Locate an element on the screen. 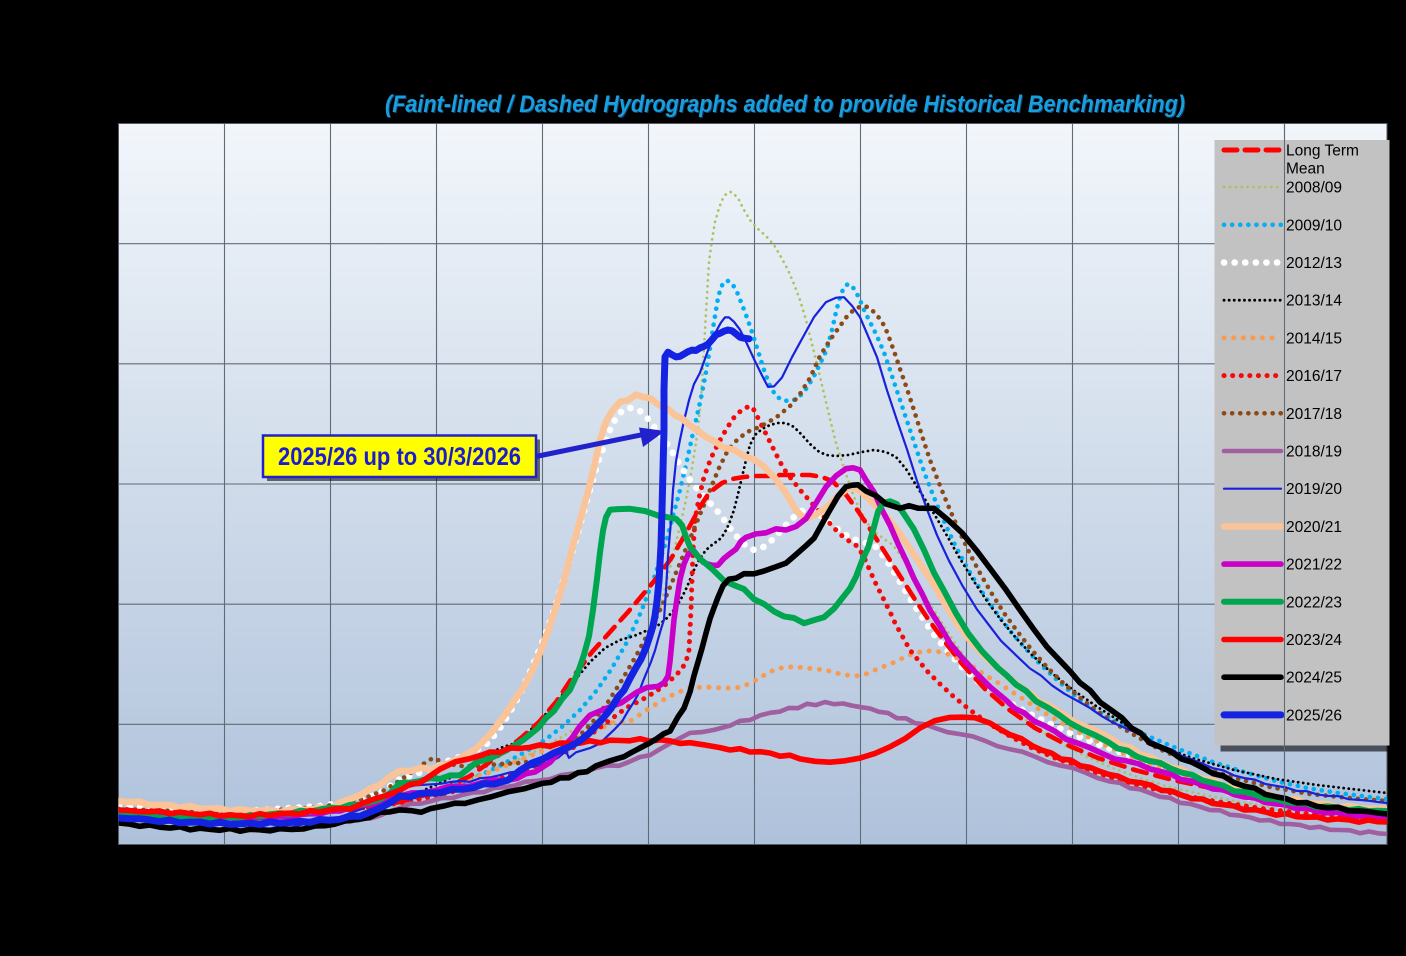 Image resolution: width=1406 pixels, height=956 pixels. svg-text: 2018/19 is located at coordinates (1314, 452).